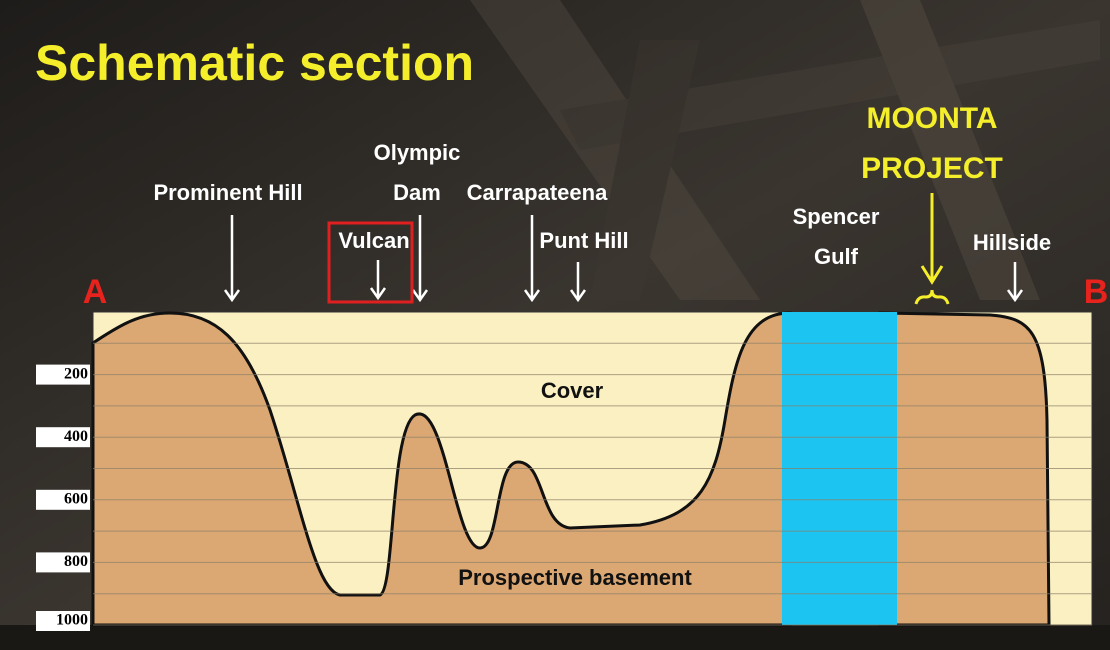 The image size is (1110, 650). I want to click on depth-label: 1000, so click(72, 620).